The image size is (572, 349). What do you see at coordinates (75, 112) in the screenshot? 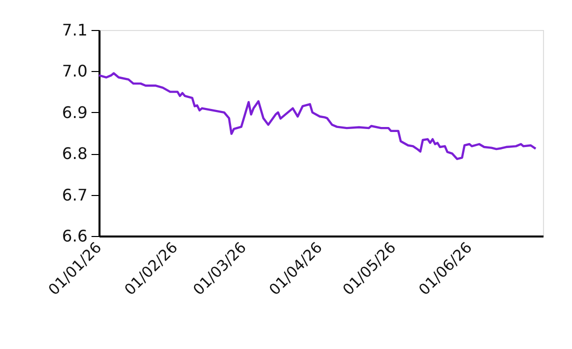
I see `y-tick-label: 6.9` at bounding box center [75, 112].